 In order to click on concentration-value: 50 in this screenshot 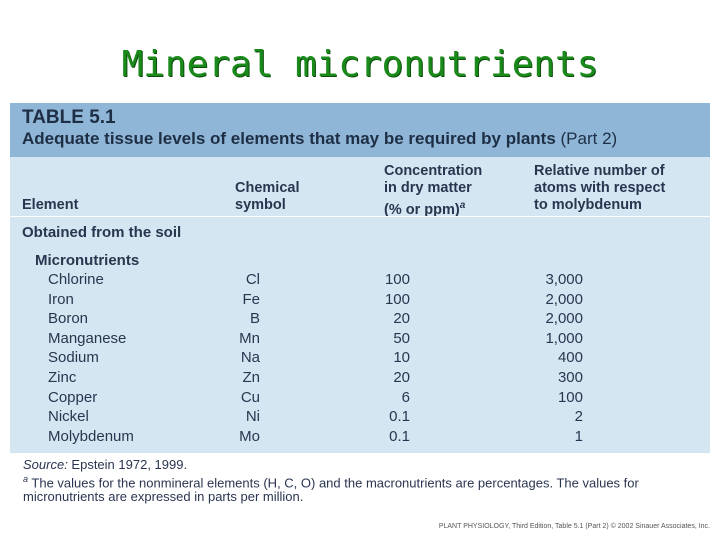, I will do `click(401, 338)`.